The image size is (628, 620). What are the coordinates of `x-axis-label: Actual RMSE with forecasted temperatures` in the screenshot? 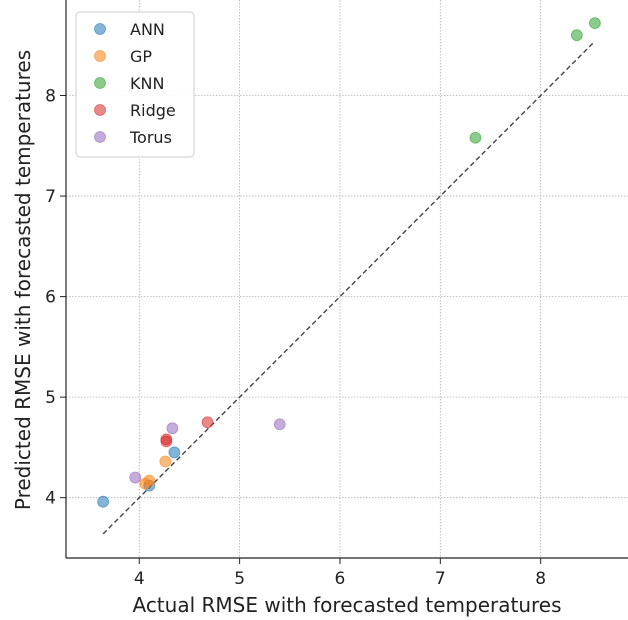 It's located at (346, 605).